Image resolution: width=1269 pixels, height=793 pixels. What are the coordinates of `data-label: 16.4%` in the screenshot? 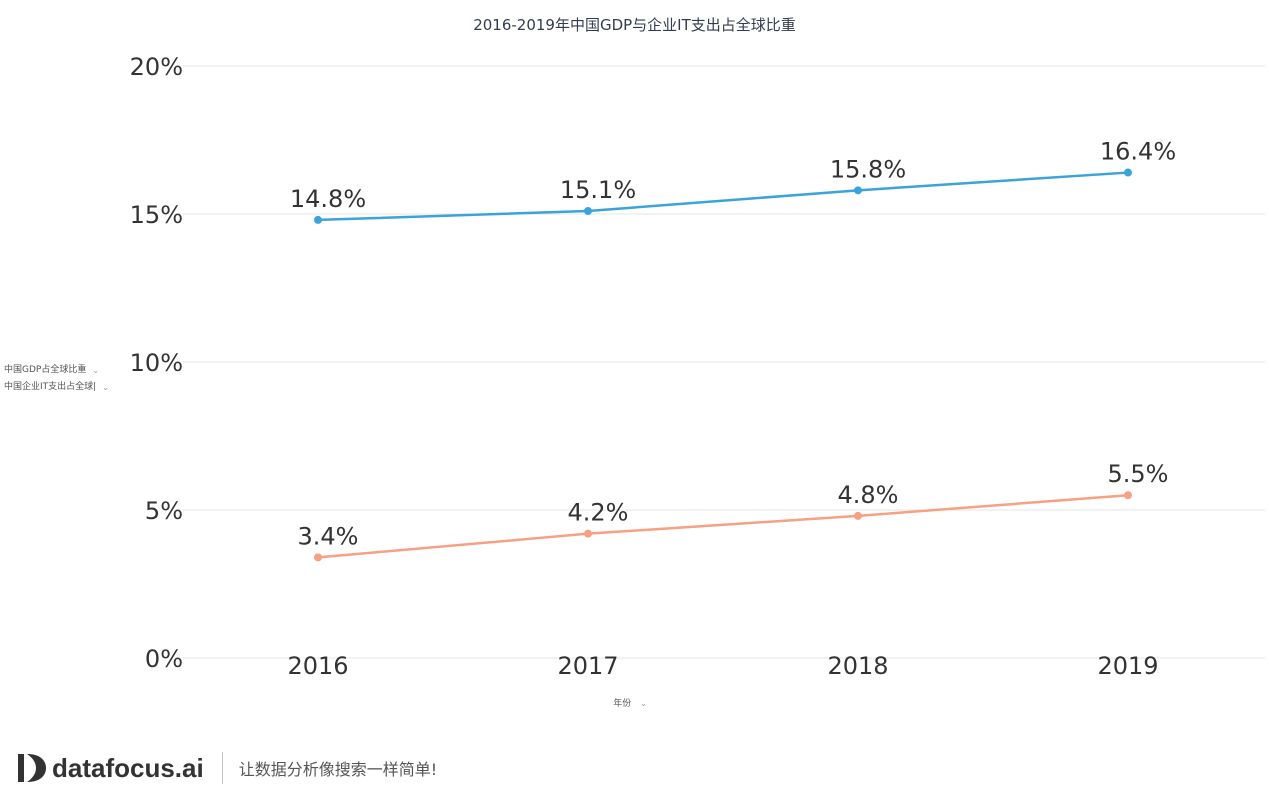 It's located at (1138, 152).